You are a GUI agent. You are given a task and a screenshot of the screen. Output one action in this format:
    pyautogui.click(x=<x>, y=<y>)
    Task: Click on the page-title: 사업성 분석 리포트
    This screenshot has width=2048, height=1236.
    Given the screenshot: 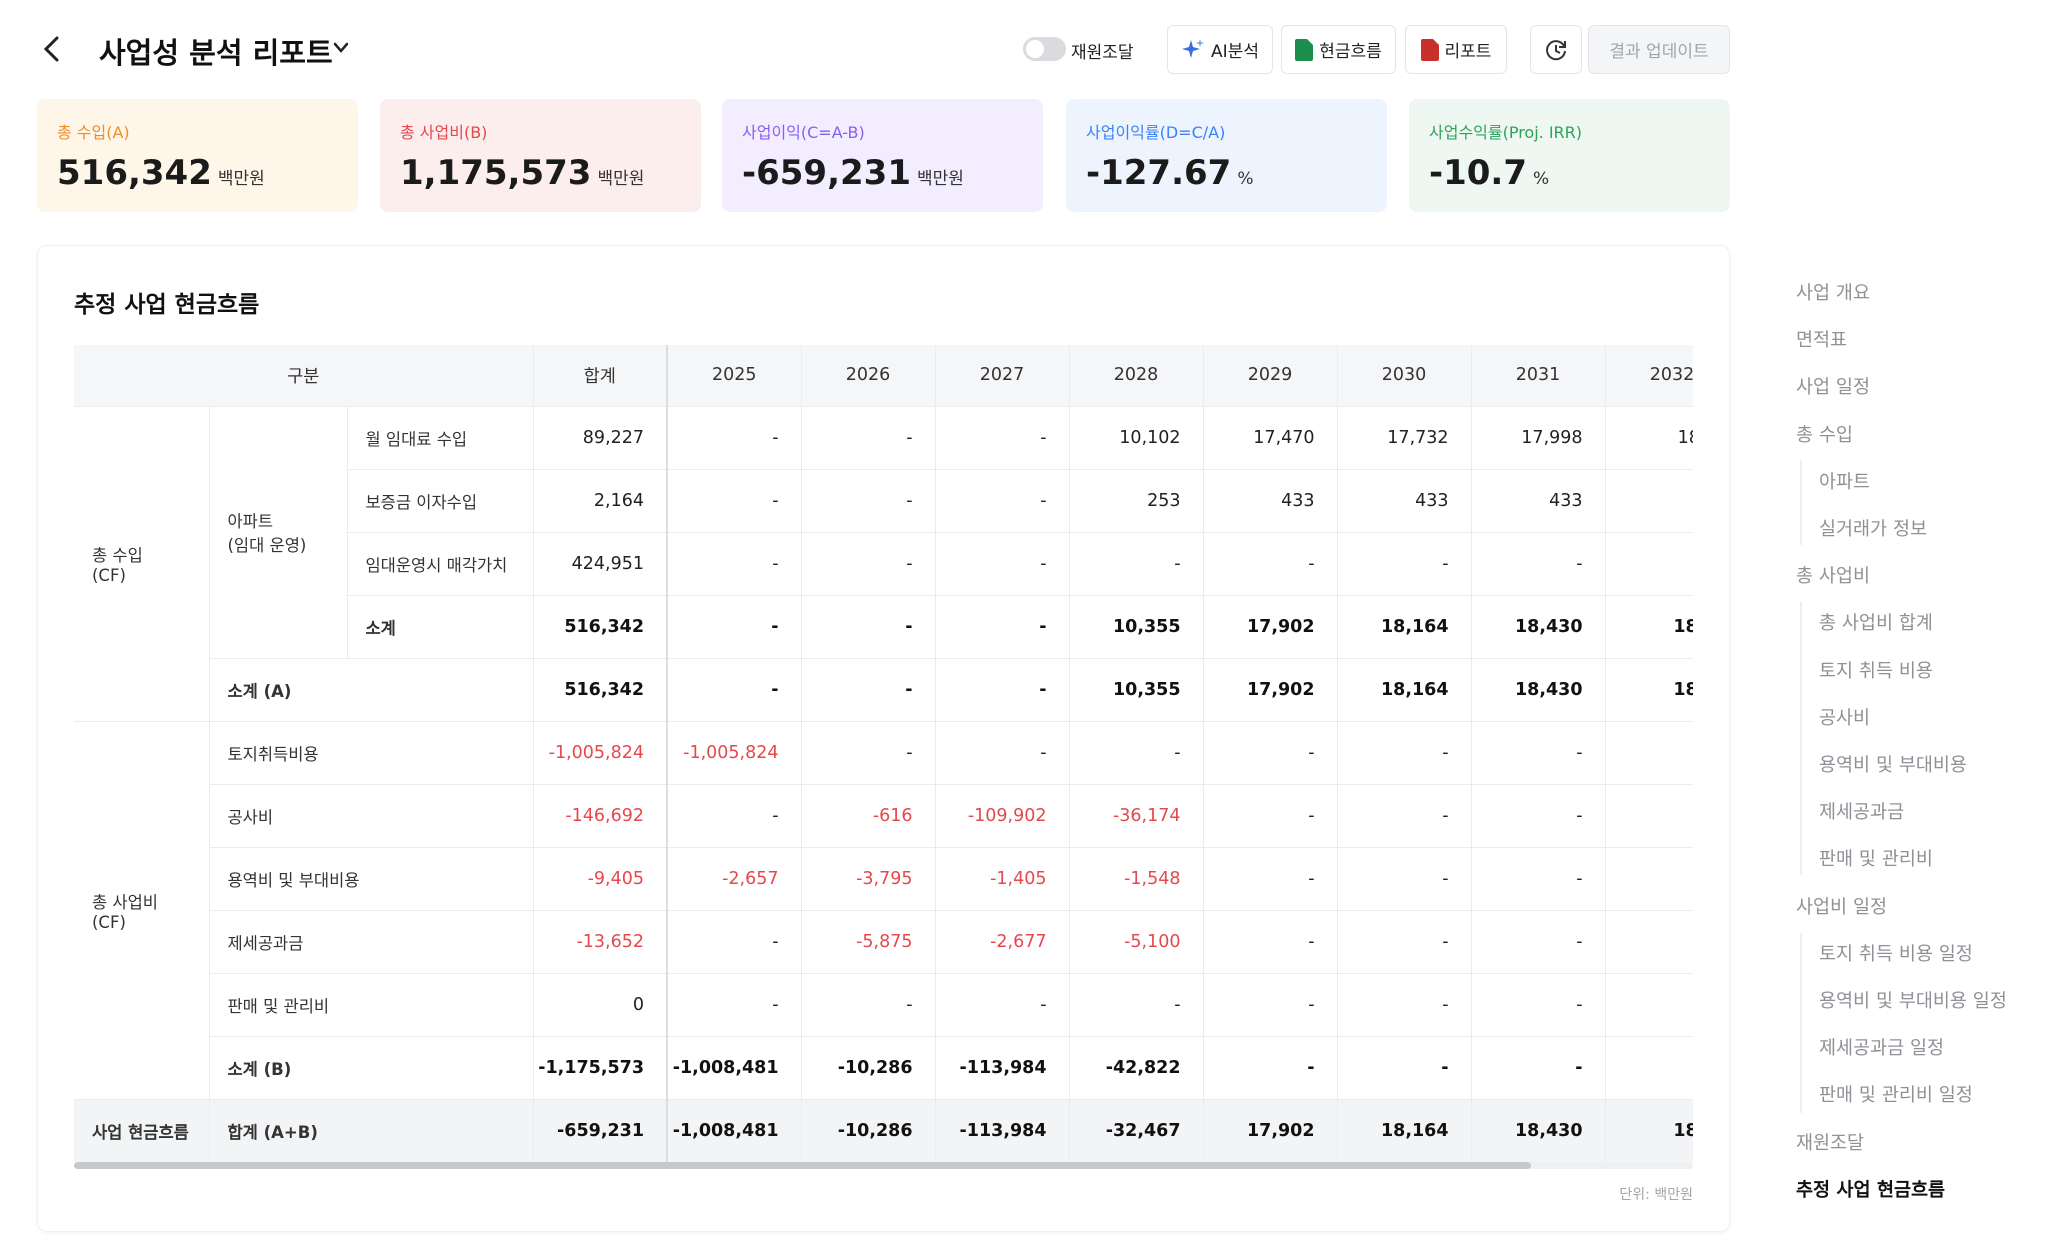 What is the action you would take?
    pyautogui.click(x=216, y=53)
    